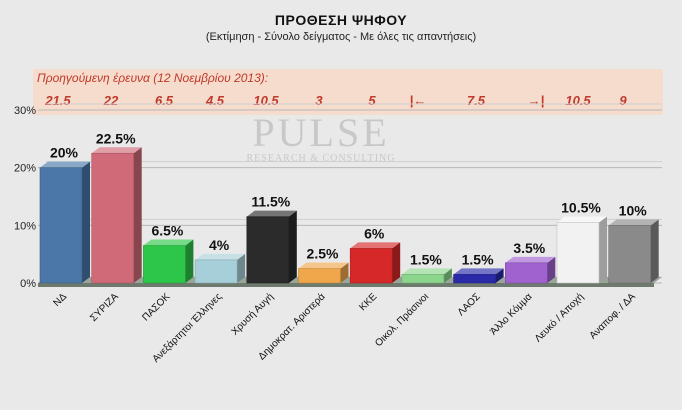  What do you see at coordinates (28, 284) in the screenshot?
I see `y-tick-label: 0%` at bounding box center [28, 284].